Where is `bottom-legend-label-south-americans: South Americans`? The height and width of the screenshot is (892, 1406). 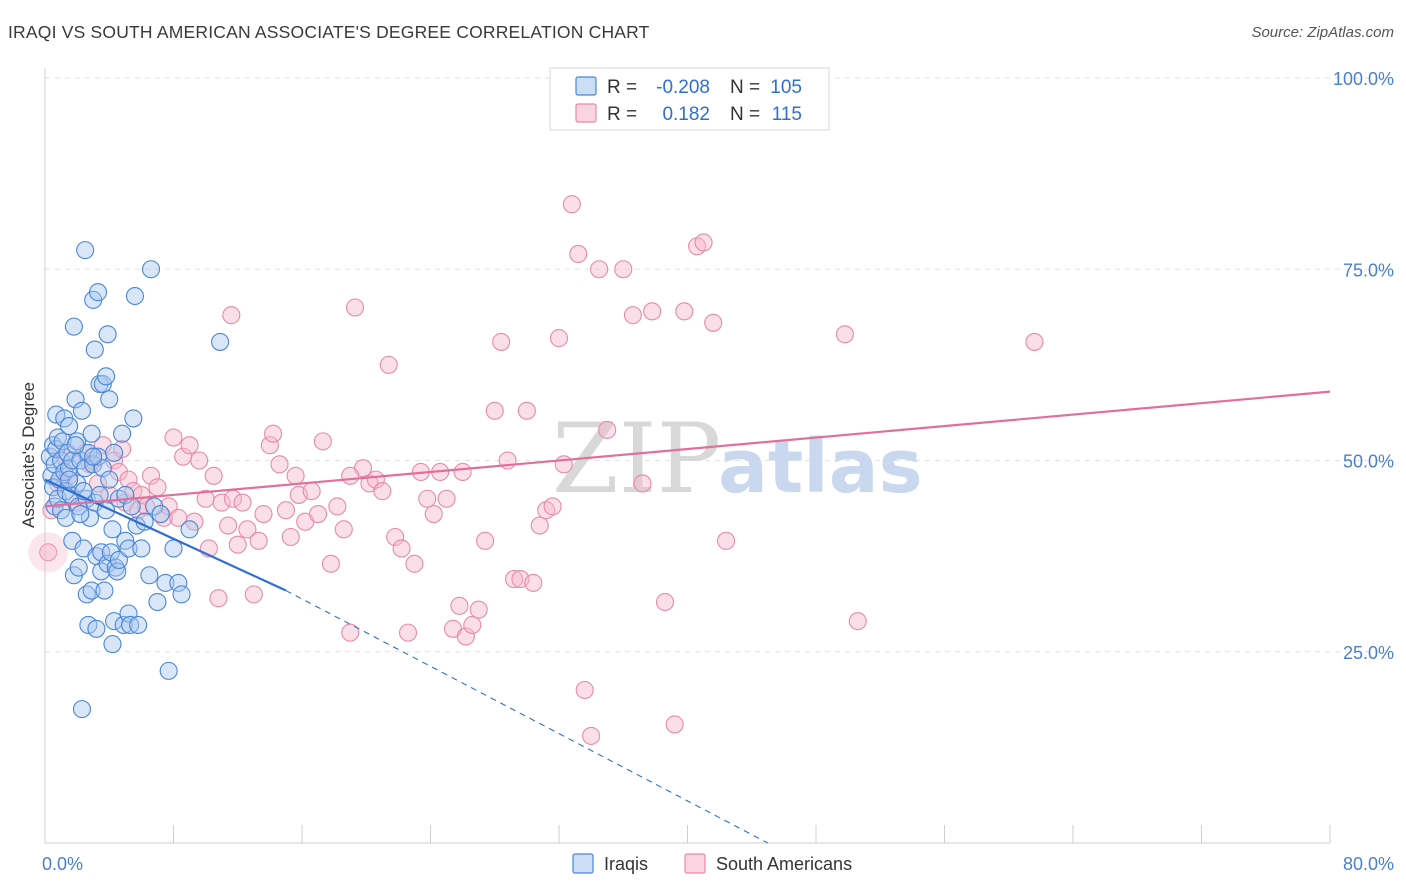
bottom-legend-label-south-americans: South Americans is located at coordinates (784, 864).